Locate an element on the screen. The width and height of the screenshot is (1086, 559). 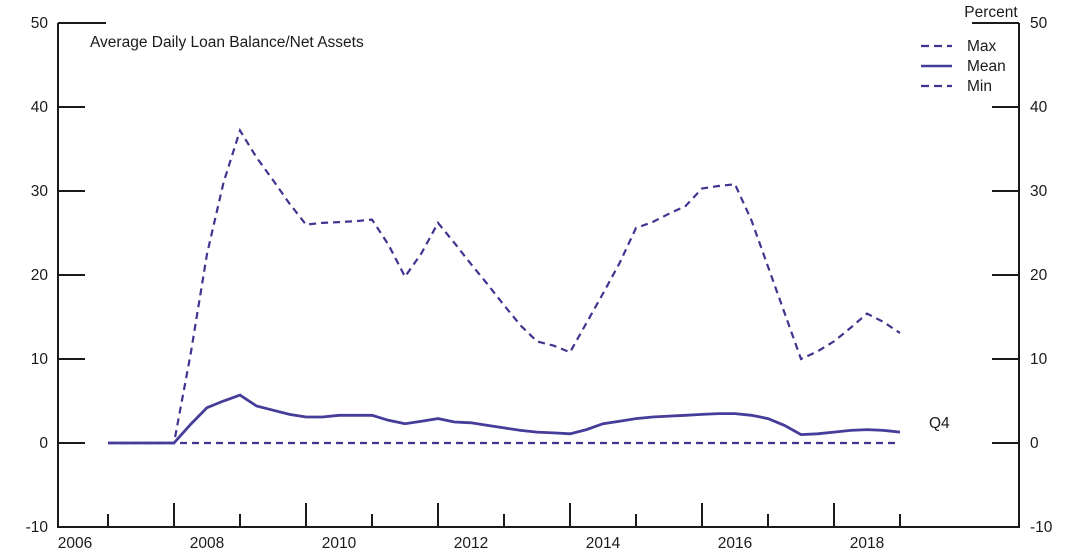
x-tick-label: 2016 is located at coordinates (735, 543).